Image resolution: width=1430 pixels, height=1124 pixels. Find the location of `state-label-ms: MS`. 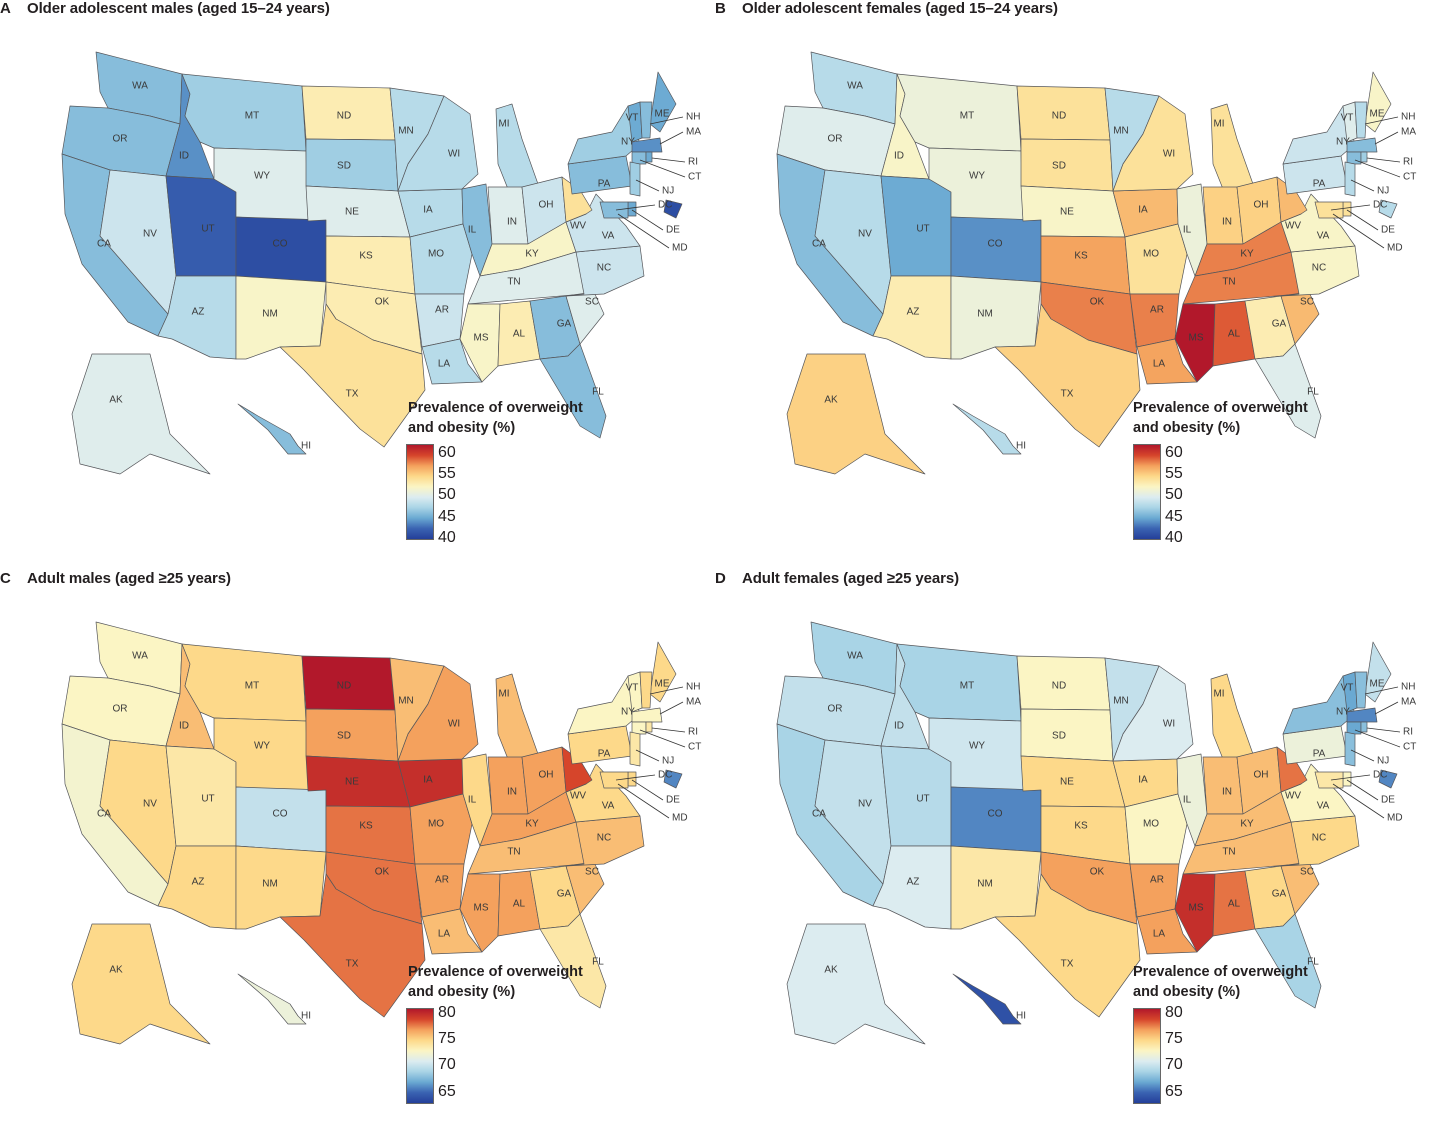

state-label-ms: MS is located at coordinates (481, 338).